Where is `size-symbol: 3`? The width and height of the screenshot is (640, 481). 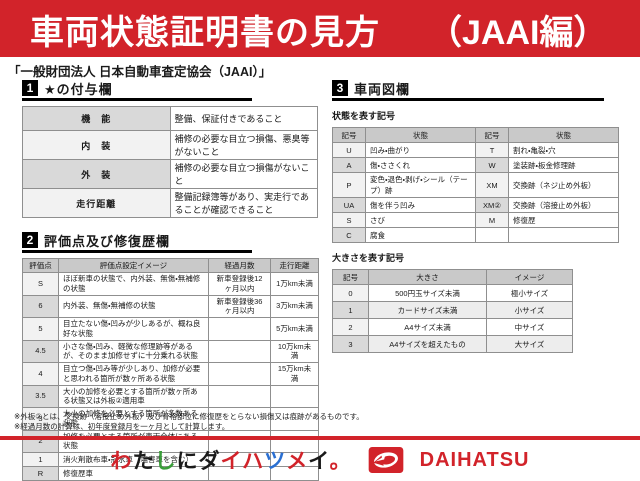 size-symbol: 3 is located at coordinates (350, 344).